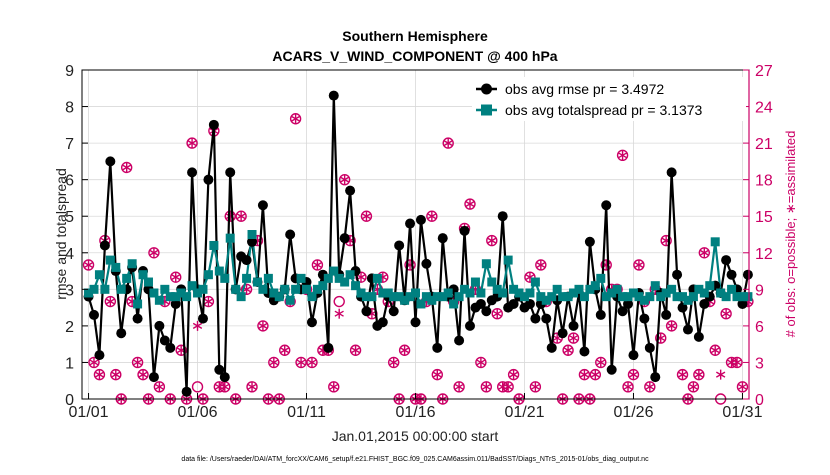  Describe the element at coordinates (759, 327) in the screenshot. I see `y-tick-label-right: 6` at that location.